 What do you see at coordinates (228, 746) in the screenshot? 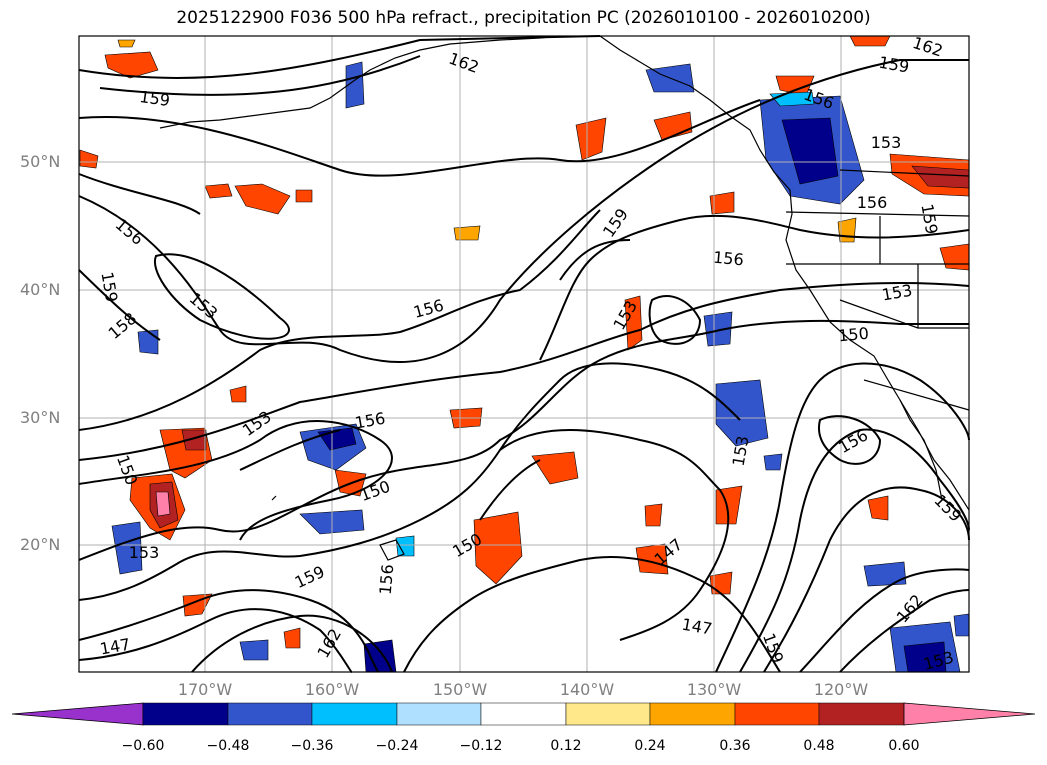
I see `colorbar-tick-label: −0.48` at bounding box center [228, 746].